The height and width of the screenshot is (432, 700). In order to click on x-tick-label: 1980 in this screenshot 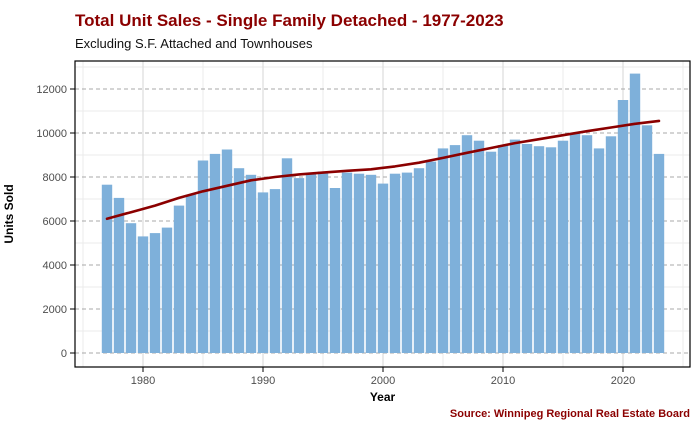, I will do `click(143, 381)`.